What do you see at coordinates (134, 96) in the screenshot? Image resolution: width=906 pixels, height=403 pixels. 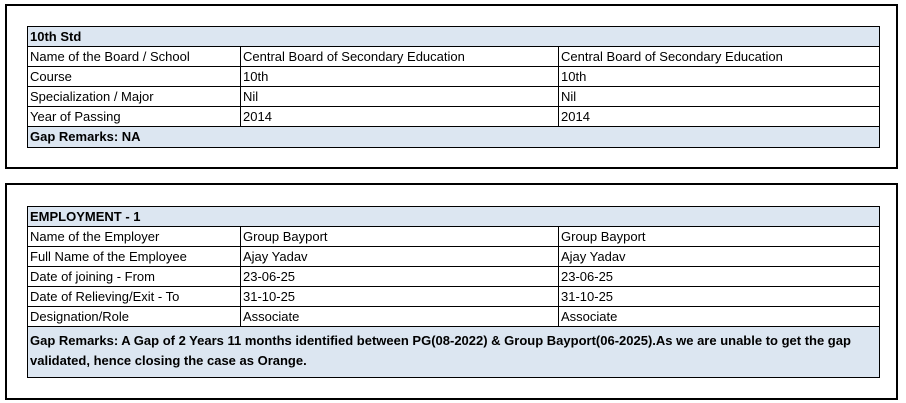 I see `label-cell: Specialization / Major` at bounding box center [134, 96].